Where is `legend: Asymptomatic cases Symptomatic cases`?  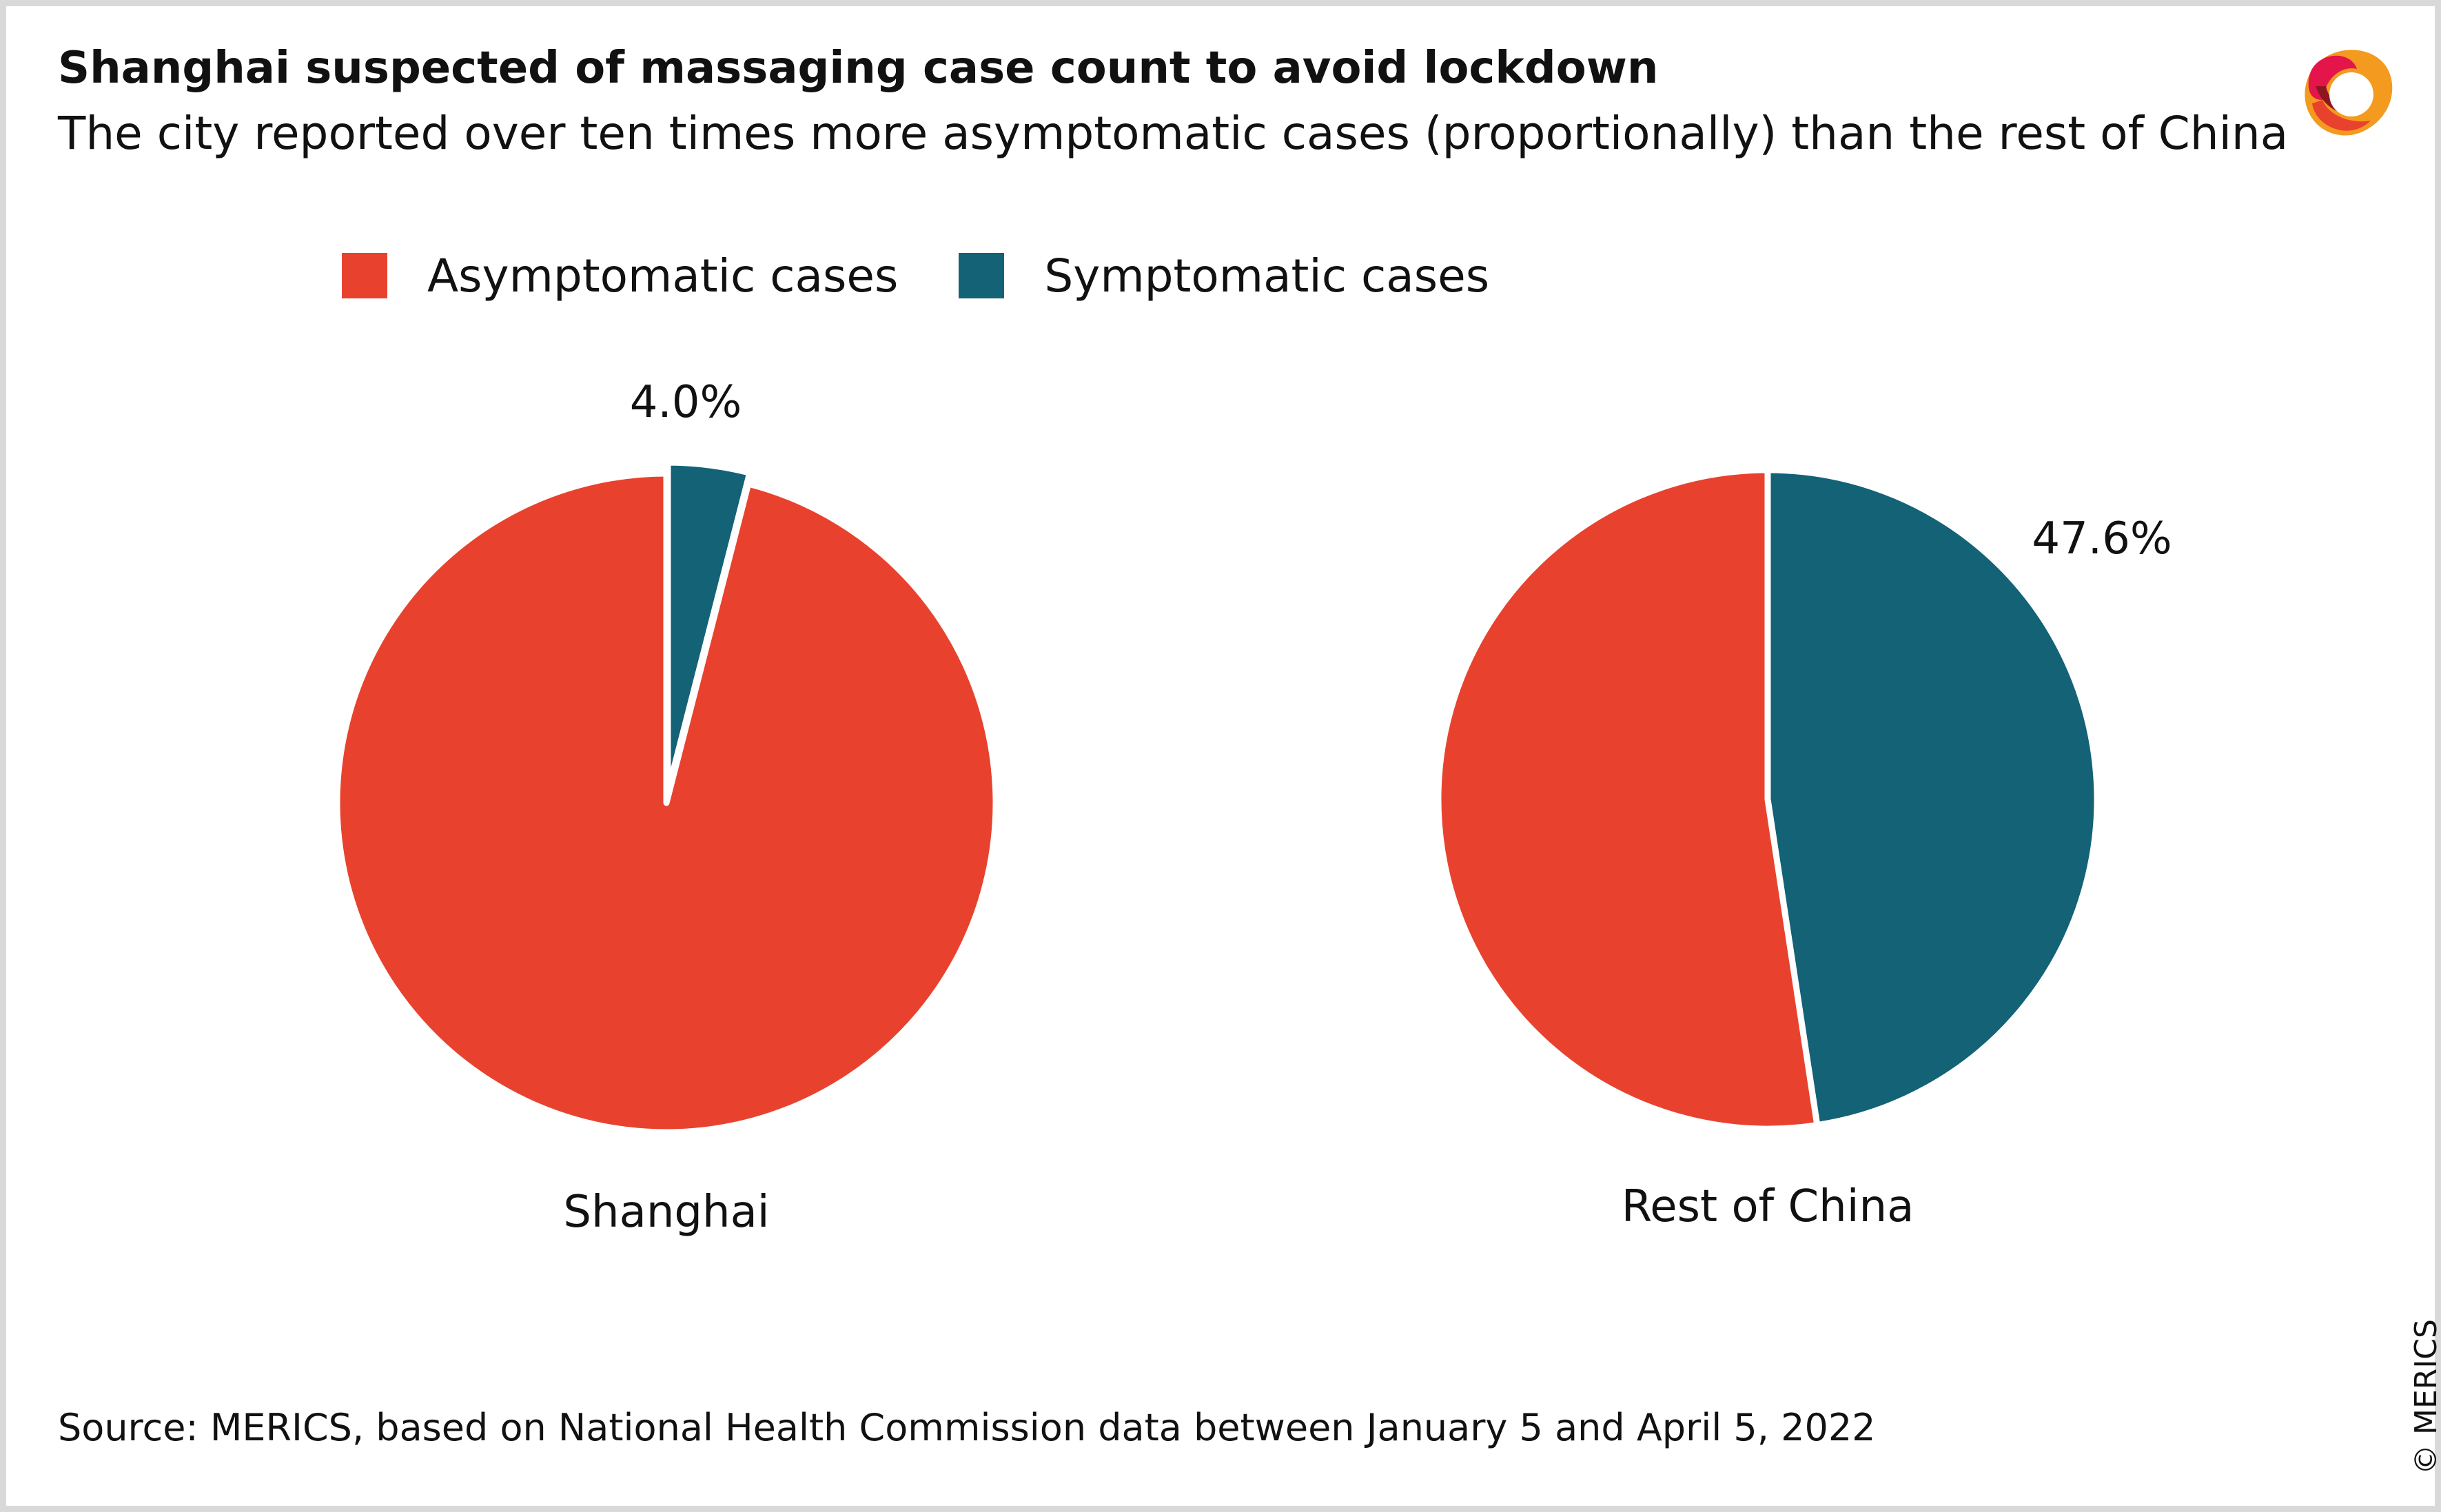
legend: Asymptomatic cases Symptomatic cases is located at coordinates (946, 276).